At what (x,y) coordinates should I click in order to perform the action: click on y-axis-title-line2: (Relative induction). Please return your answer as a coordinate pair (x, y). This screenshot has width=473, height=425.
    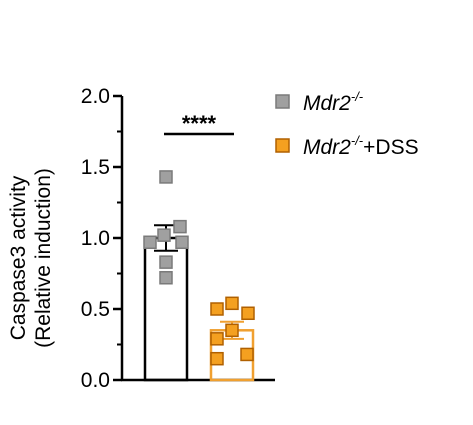
    Looking at the image, I should click on (43, 258).